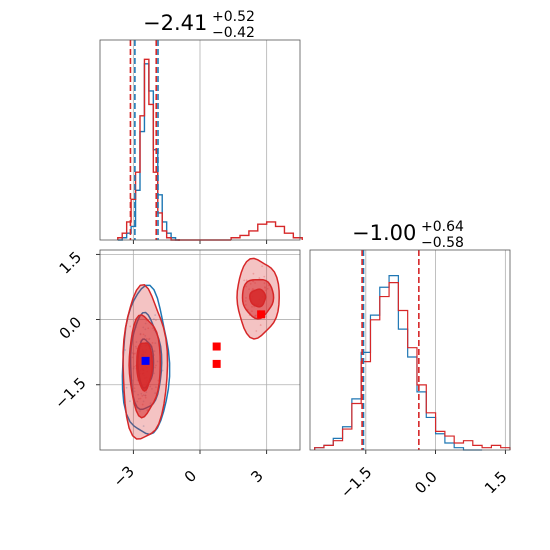 The image size is (550, 550). I want to click on x-tick-label: 0, so click(190, 476).